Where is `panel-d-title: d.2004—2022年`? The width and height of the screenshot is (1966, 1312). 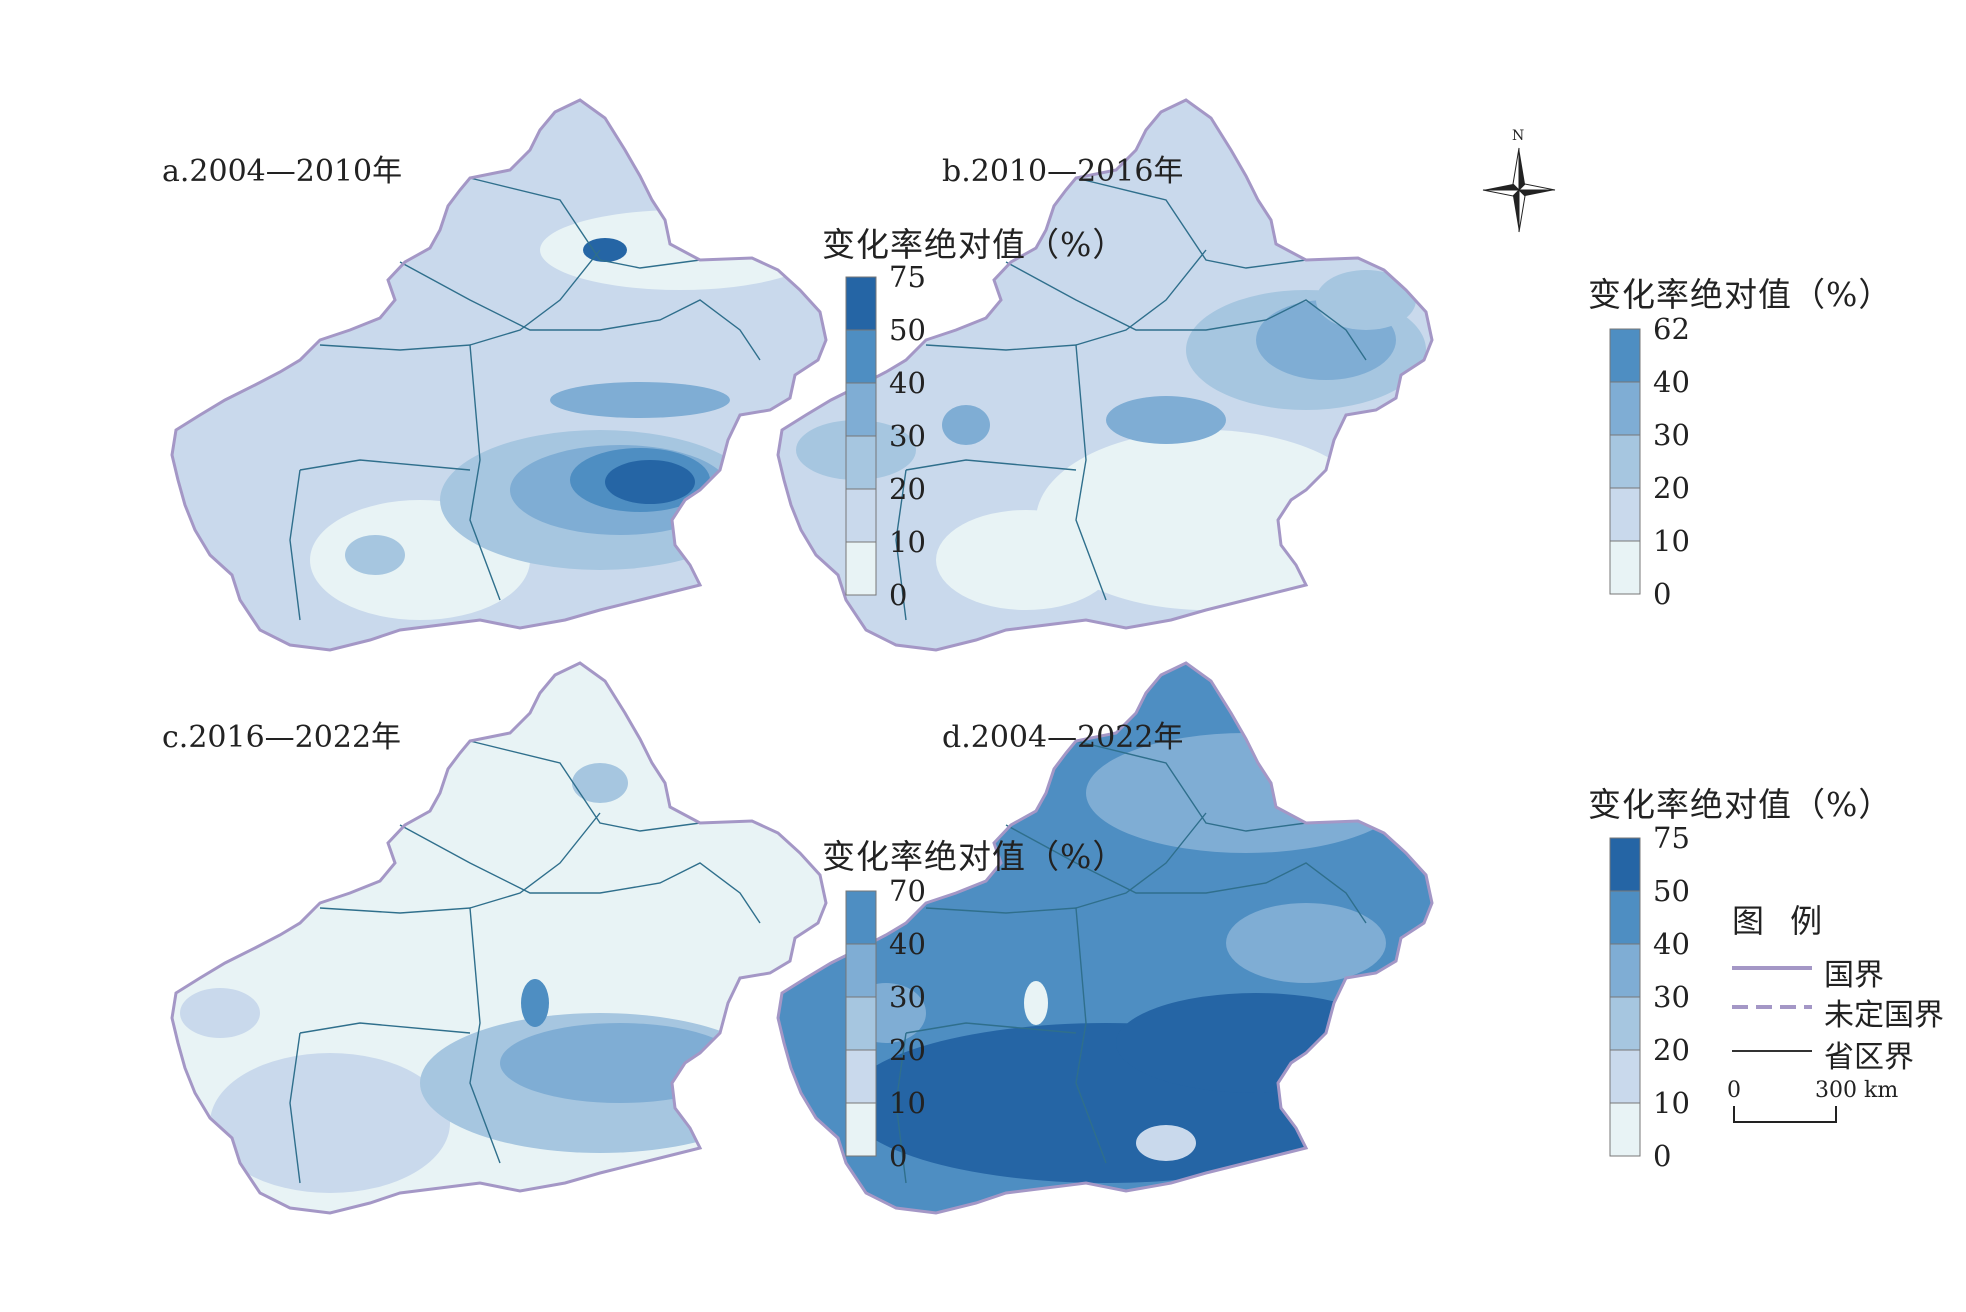 panel-d-title: d.2004—2022年 is located at coordinates (1063, 737).